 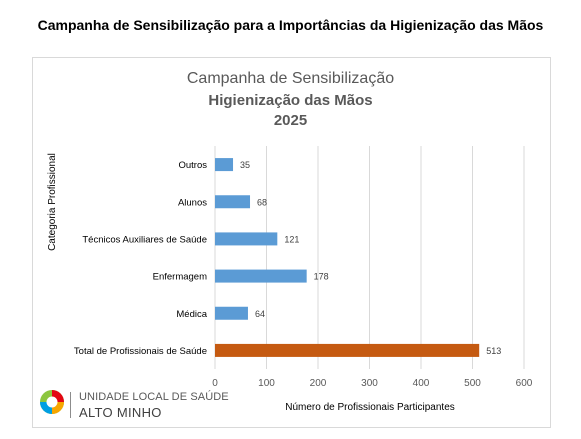 What do you see at coordinates (266, 383) in the screenshot?
I see `x-tick-label: 100` at bounding box center [266, 383].